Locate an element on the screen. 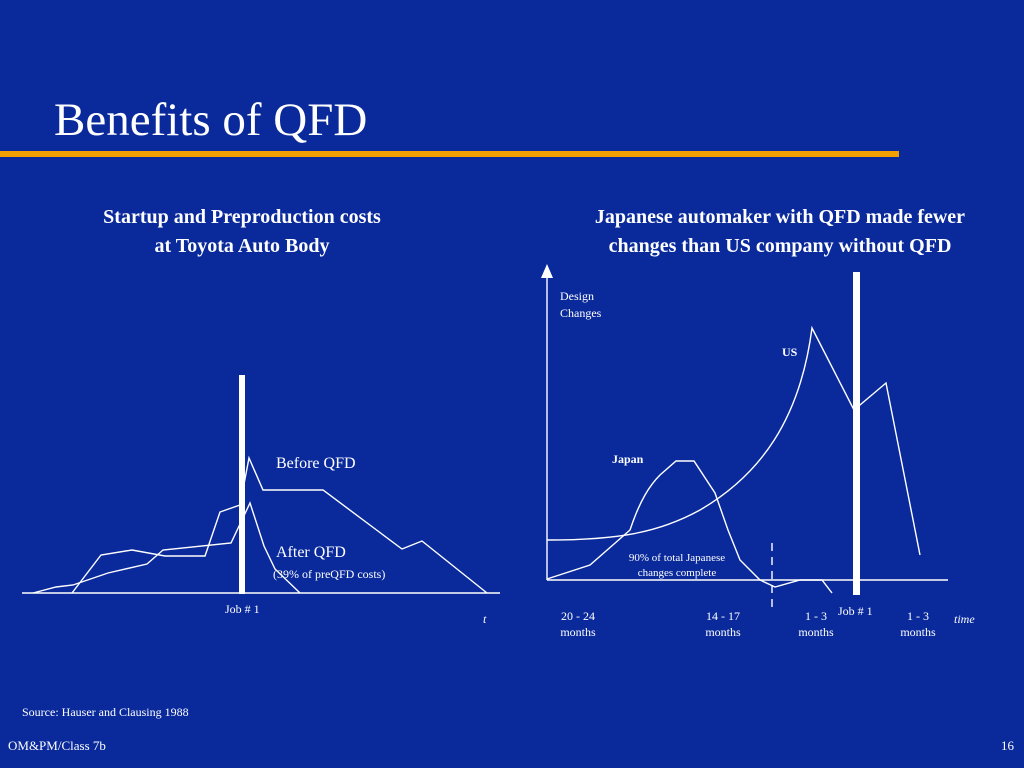 The image size is (1024, 768). before-qfd-label: Before QFD is located at coordinates (316, 463).